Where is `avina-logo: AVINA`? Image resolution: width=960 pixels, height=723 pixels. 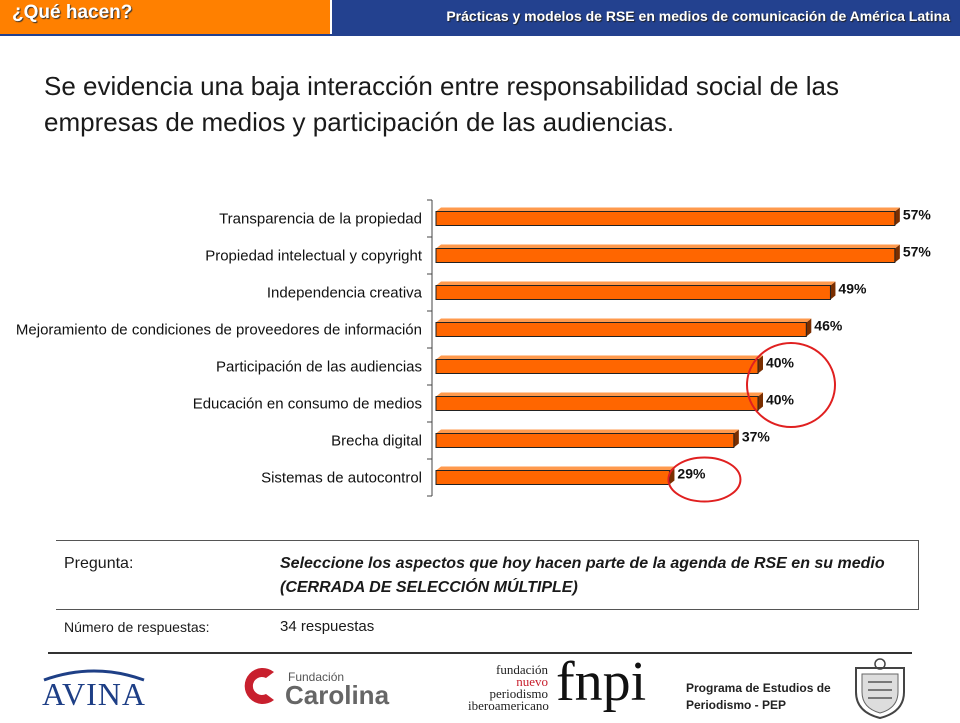
avina-logo: AVINA is located at coordinates (94, 692).